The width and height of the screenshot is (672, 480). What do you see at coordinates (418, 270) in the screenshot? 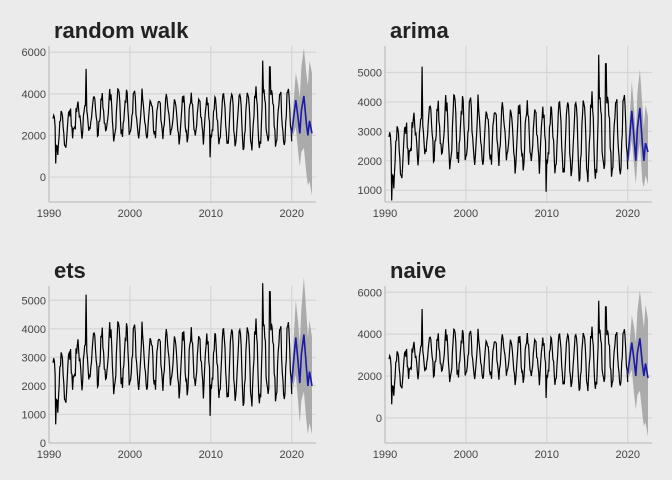
I see `panel-title: naive` at bounding box center [418, 270].